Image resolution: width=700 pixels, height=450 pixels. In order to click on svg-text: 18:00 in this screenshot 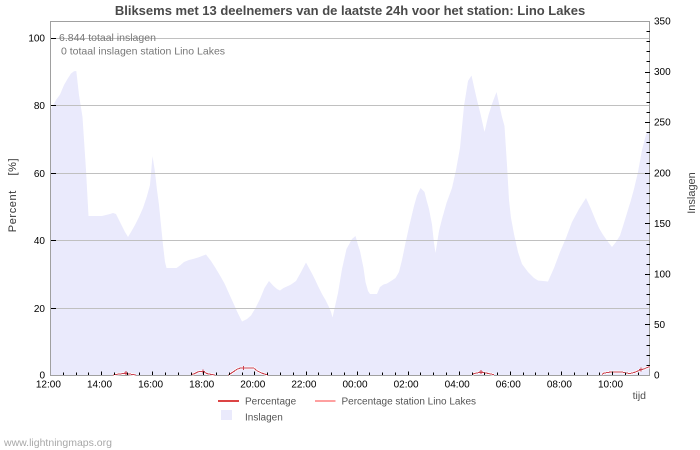, I will do `click(201, 385)`.